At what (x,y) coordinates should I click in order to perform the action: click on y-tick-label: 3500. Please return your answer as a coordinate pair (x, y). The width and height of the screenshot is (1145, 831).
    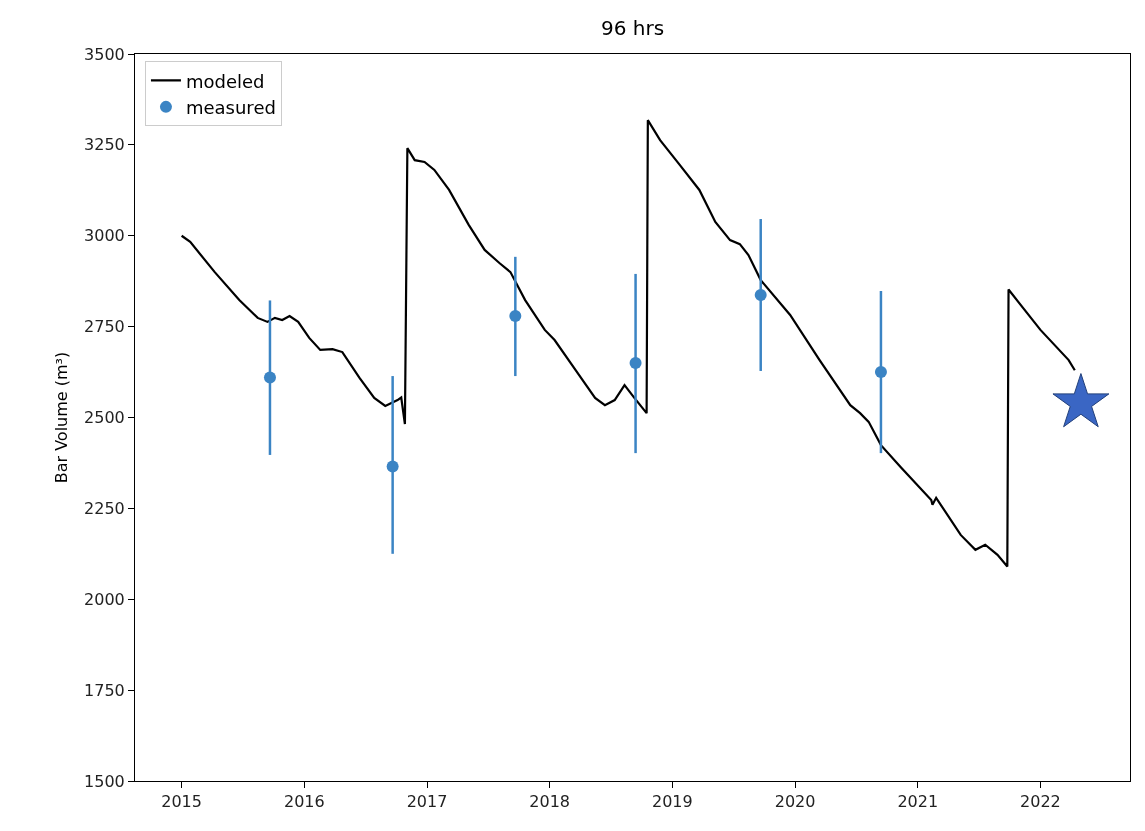
    Looking at the image, I should click on (104, 54).